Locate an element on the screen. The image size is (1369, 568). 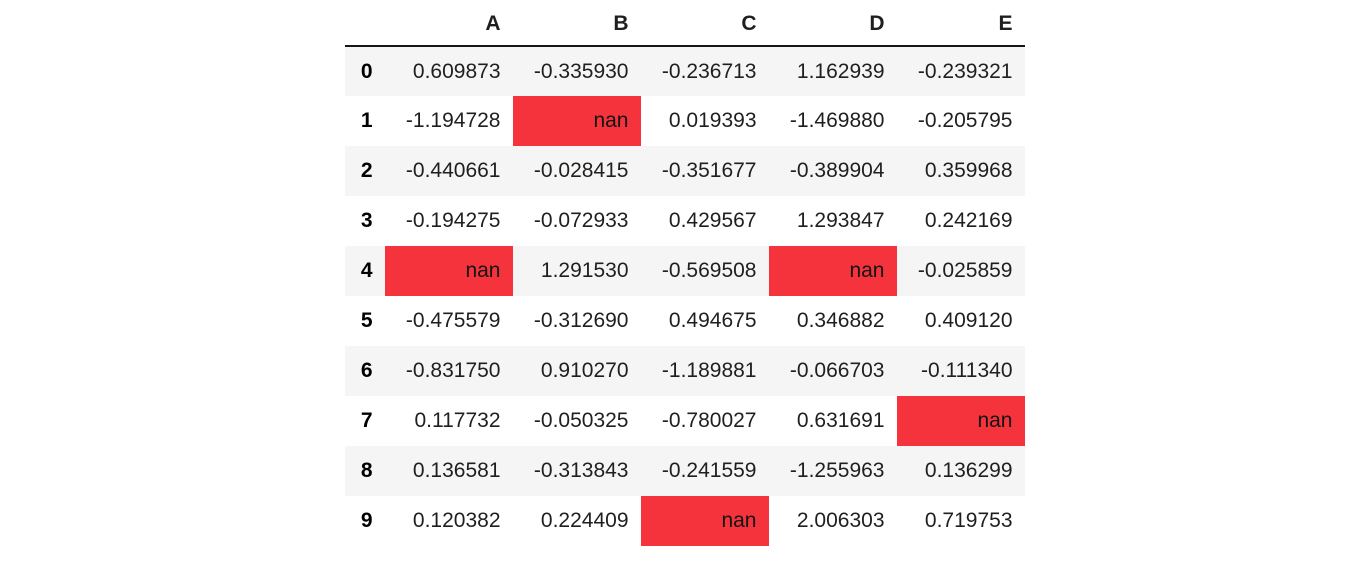
index-header is located at coordinates (364, 26).